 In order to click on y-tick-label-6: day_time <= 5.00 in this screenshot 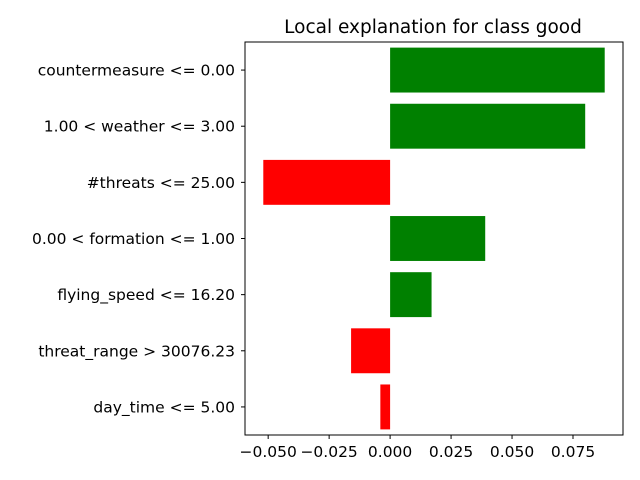, I will do `click(164, 407)`.